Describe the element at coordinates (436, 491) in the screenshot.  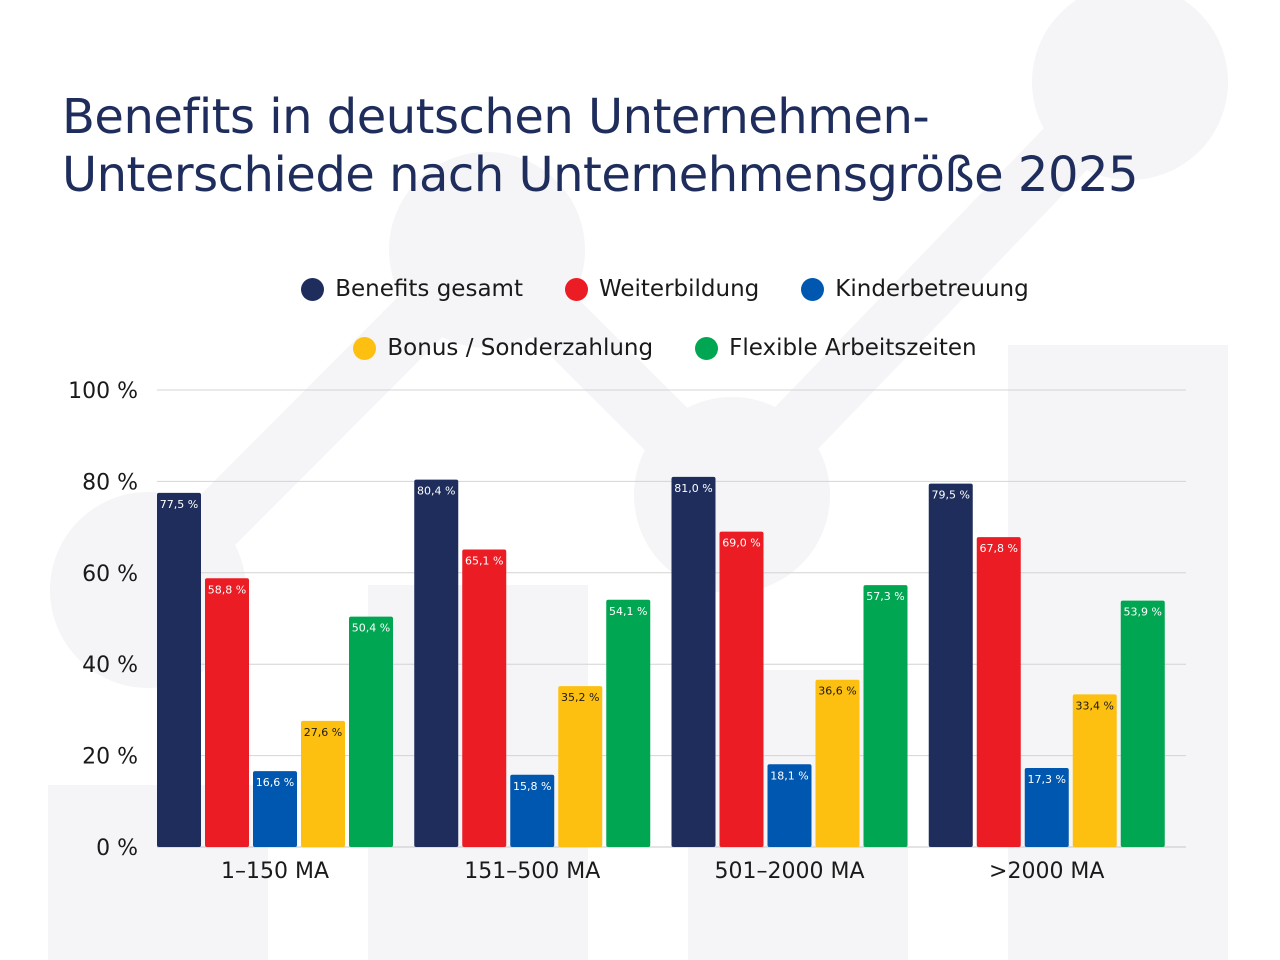
I see `data-label: 80,4 %` at that location.